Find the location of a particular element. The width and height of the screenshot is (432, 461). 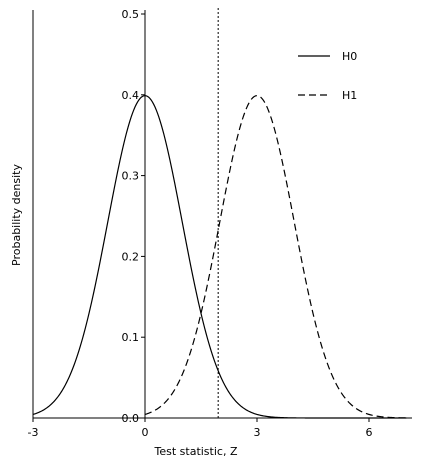

y-tick-label: 0.4 is located at coordinates (131, 95).